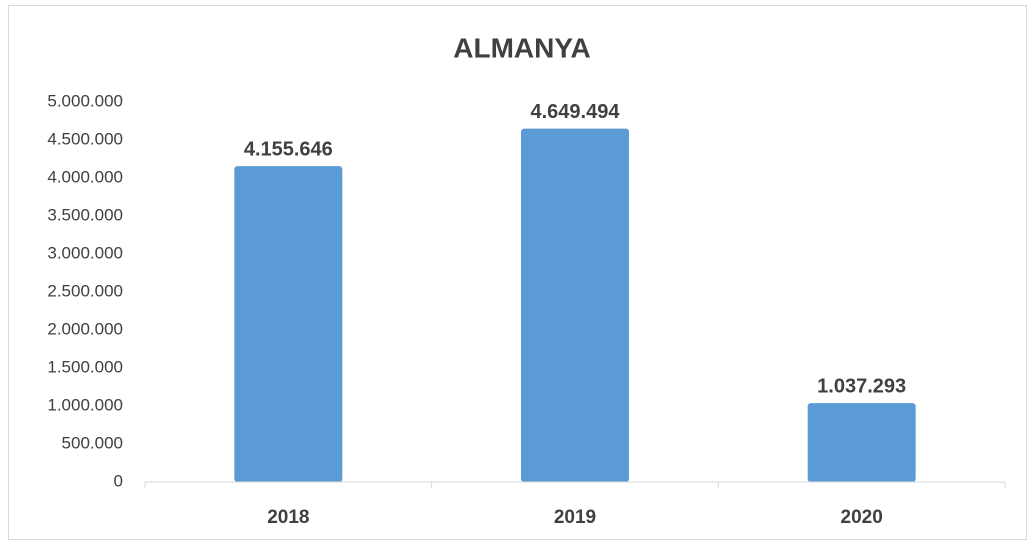 This screenshot has height=550, width=1035. I want to click on value-label: 1.037.293, so click(861, 386).